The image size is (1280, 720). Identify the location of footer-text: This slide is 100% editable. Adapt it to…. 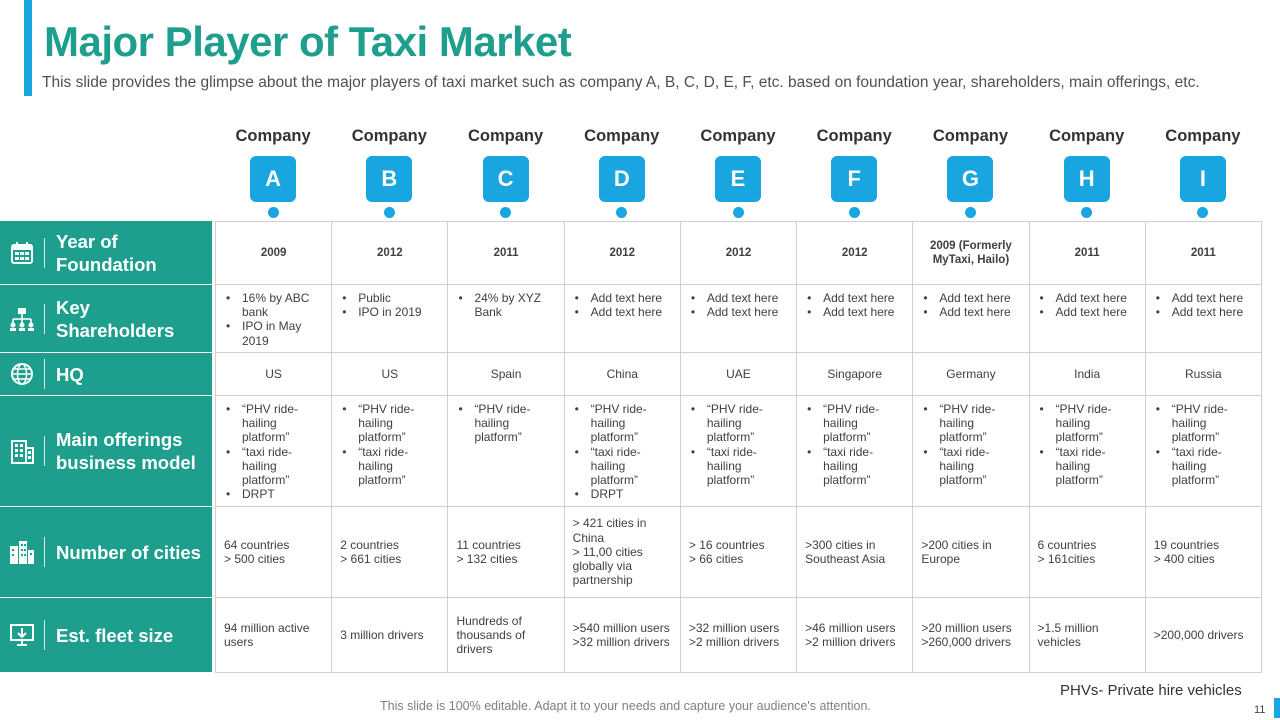
(625, 706).